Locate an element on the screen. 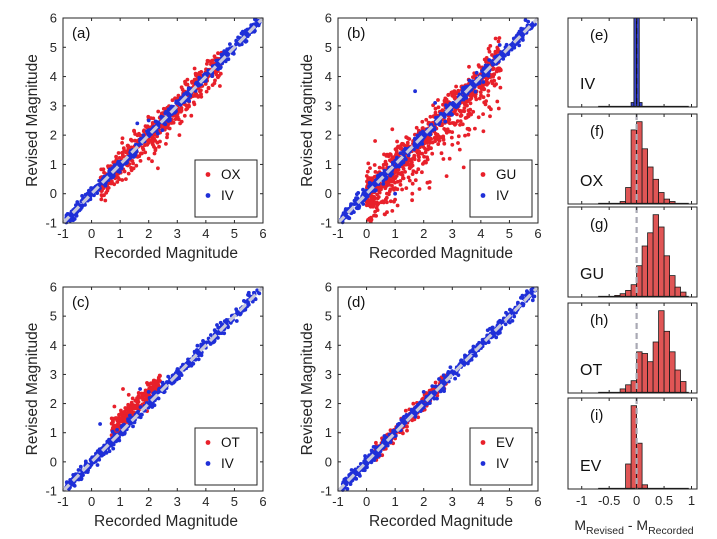 The height and width of the screenshot is (539, 717). x-tick-label: 0 is located at coordinates (636, 500).